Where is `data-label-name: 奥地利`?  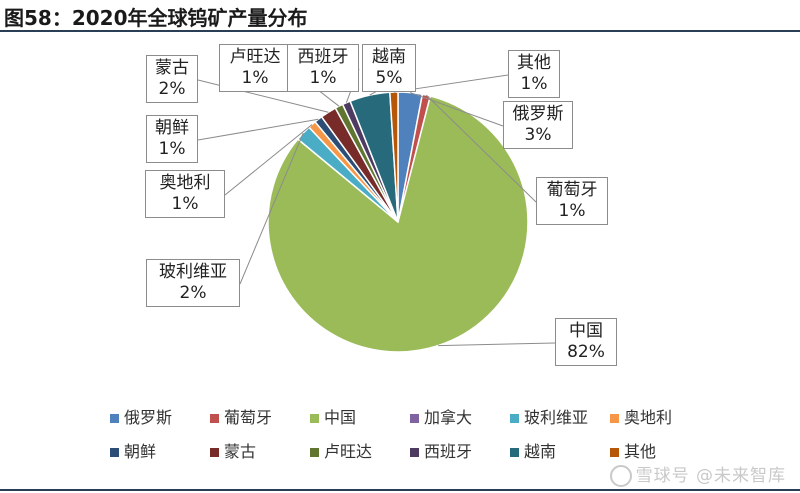
data-label-name: 奥地利 is located at coordinates (185, 183).